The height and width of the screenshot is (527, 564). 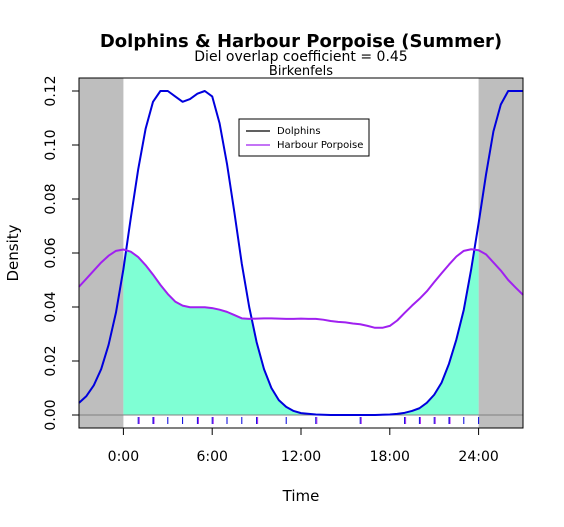 What do you see at coordinates (13, 252) in the screenshot?
I see `y-axis-title: Density` at bounding box center [13, 252].